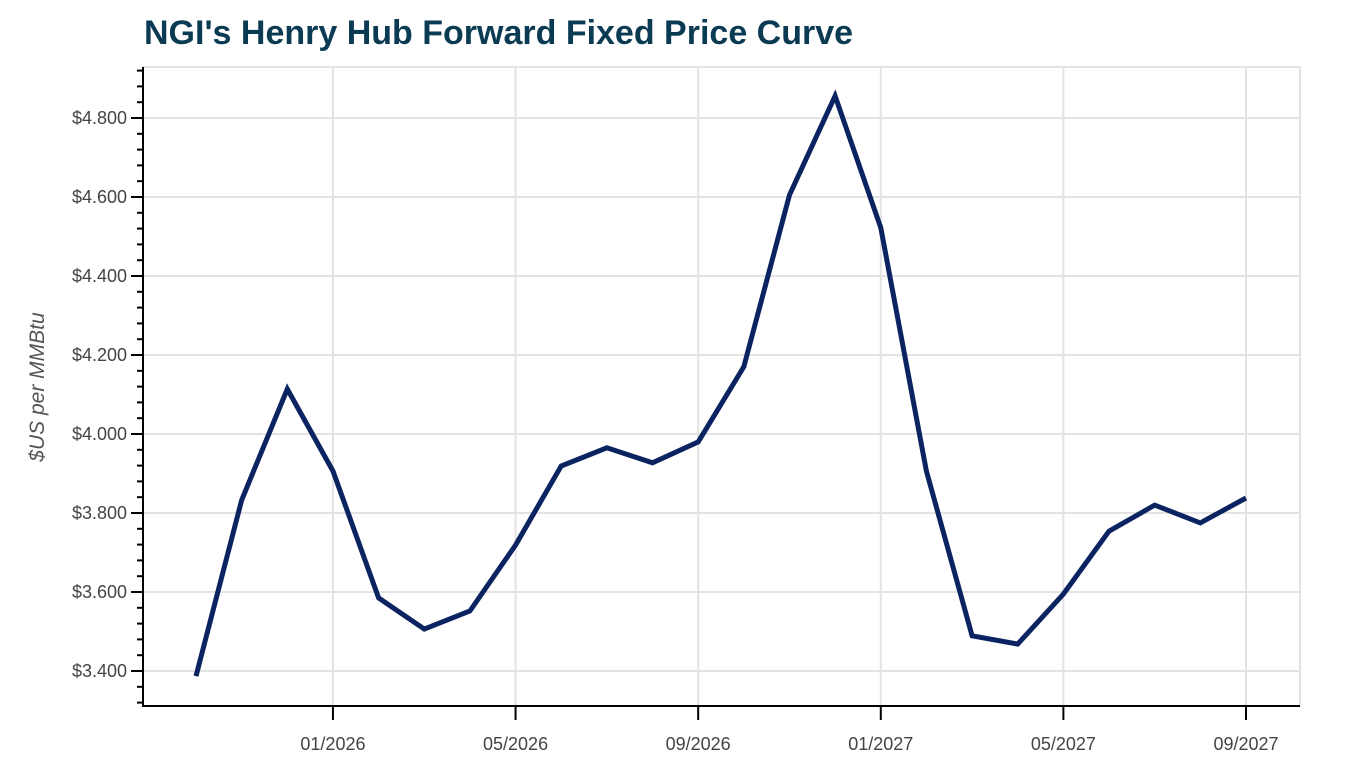 The image size is (1360, 760). What do you see at coordinates (99, 434) in the screenshot?
I see `y-tick-label: $4.000` at bounding box center [99, 434].